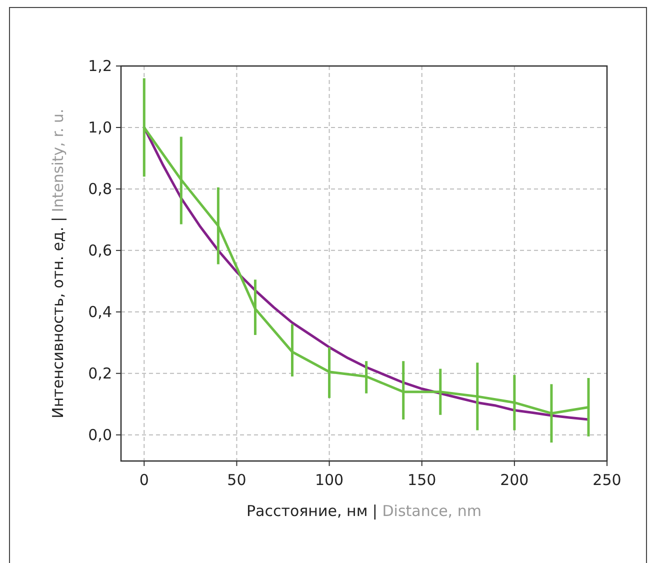 The image size is (656, 563). I want to click on x-tick-label: 200, so click(514, 480).